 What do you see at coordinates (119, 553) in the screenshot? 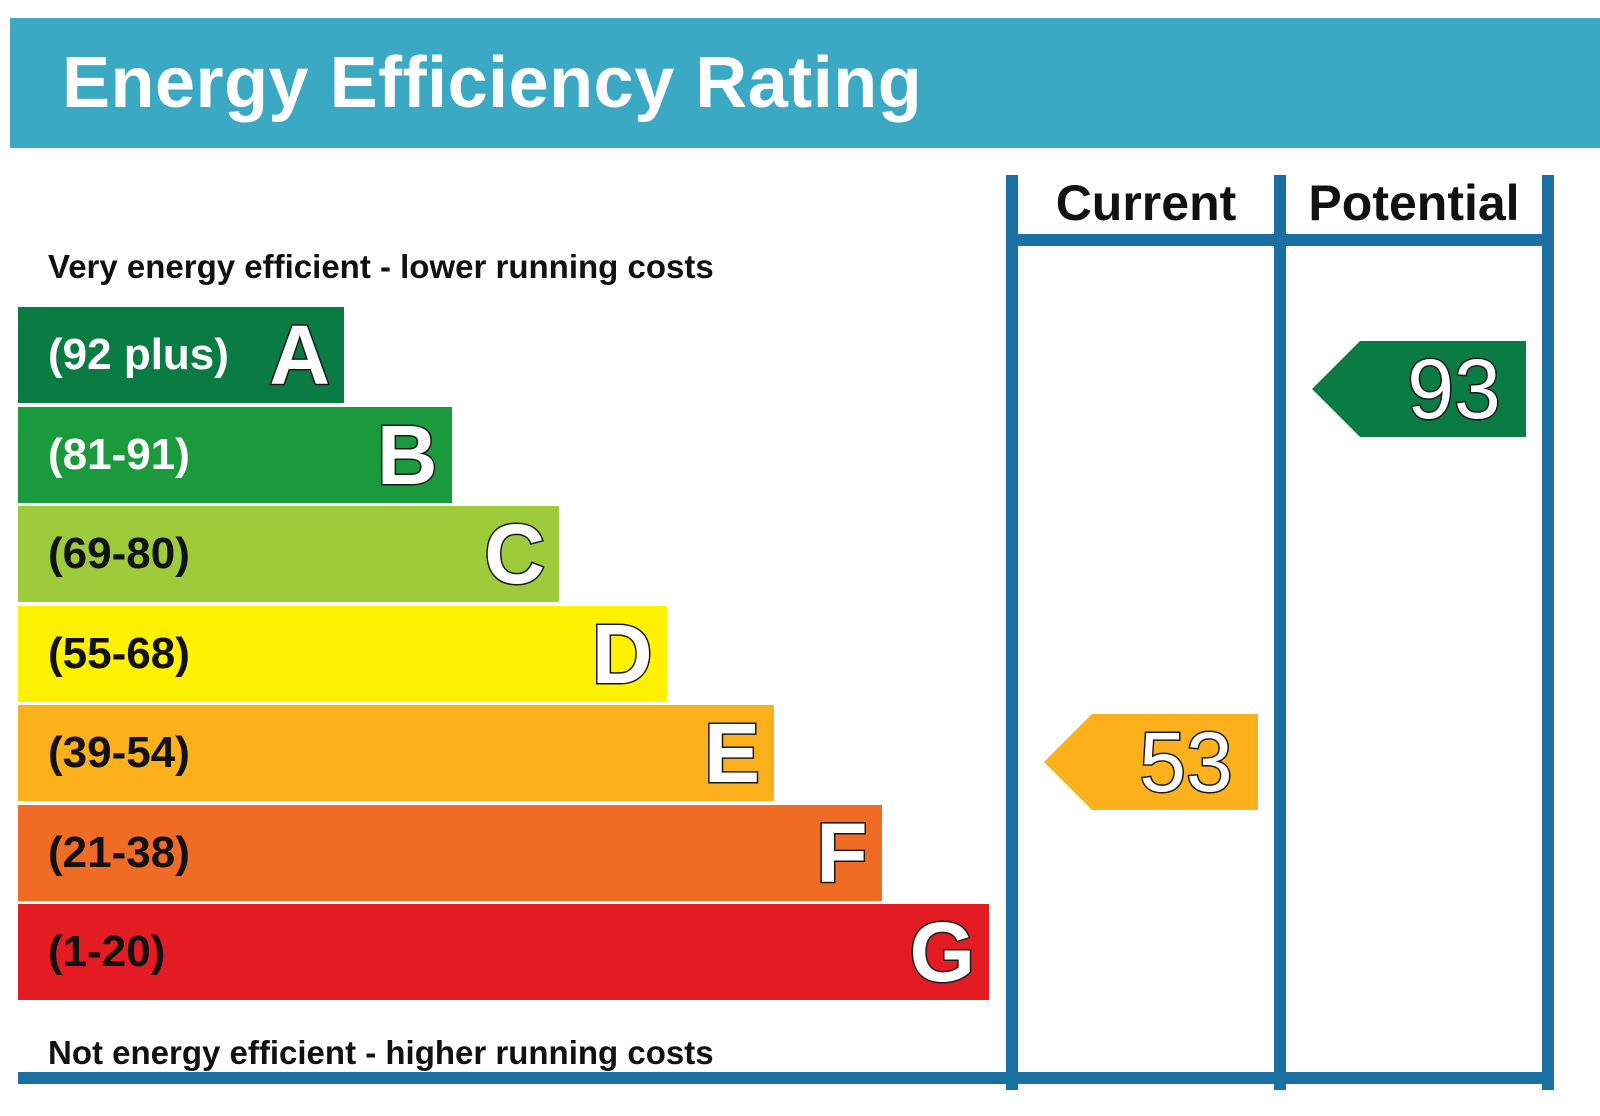
I see `band-range-label: (69-80)` at bounding box center [119, 553].